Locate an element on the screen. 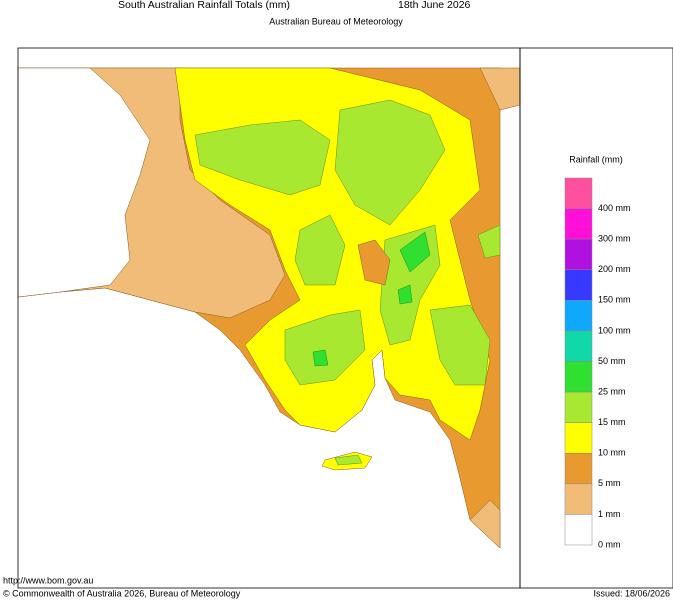 This screenshot has height=605, width=673. subtitle: Australian Bureau of Meteorology is located at coordinates (336, 21).